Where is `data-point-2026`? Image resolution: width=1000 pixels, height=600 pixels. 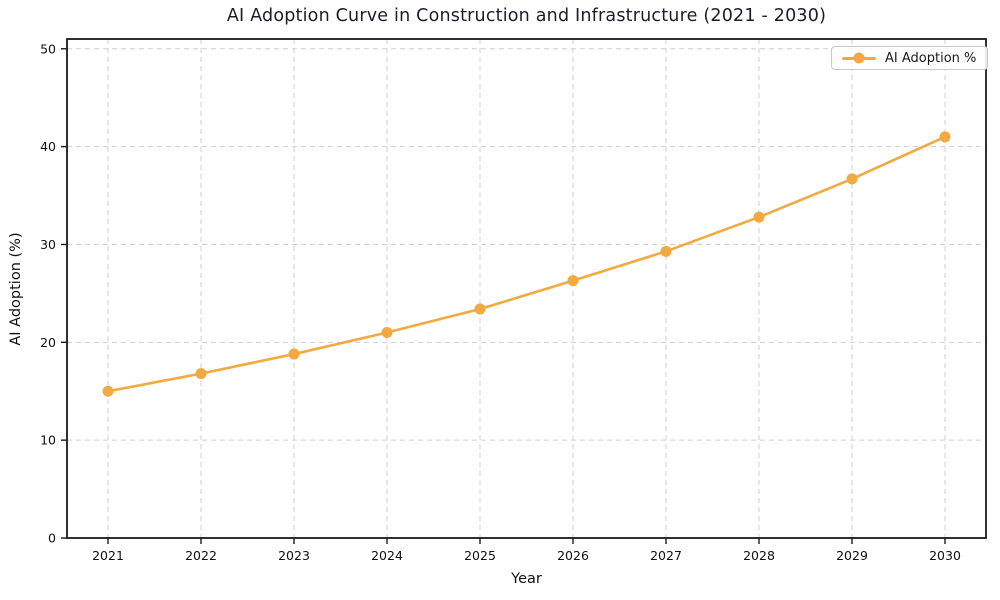
data-point-2026 is located at coordinates (573, 281).